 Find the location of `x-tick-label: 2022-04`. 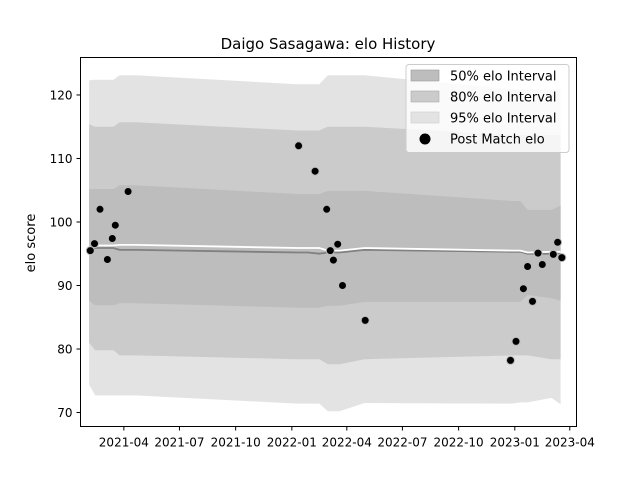

x-tick-label: 2022-04 is located at coordinates (347, 443).